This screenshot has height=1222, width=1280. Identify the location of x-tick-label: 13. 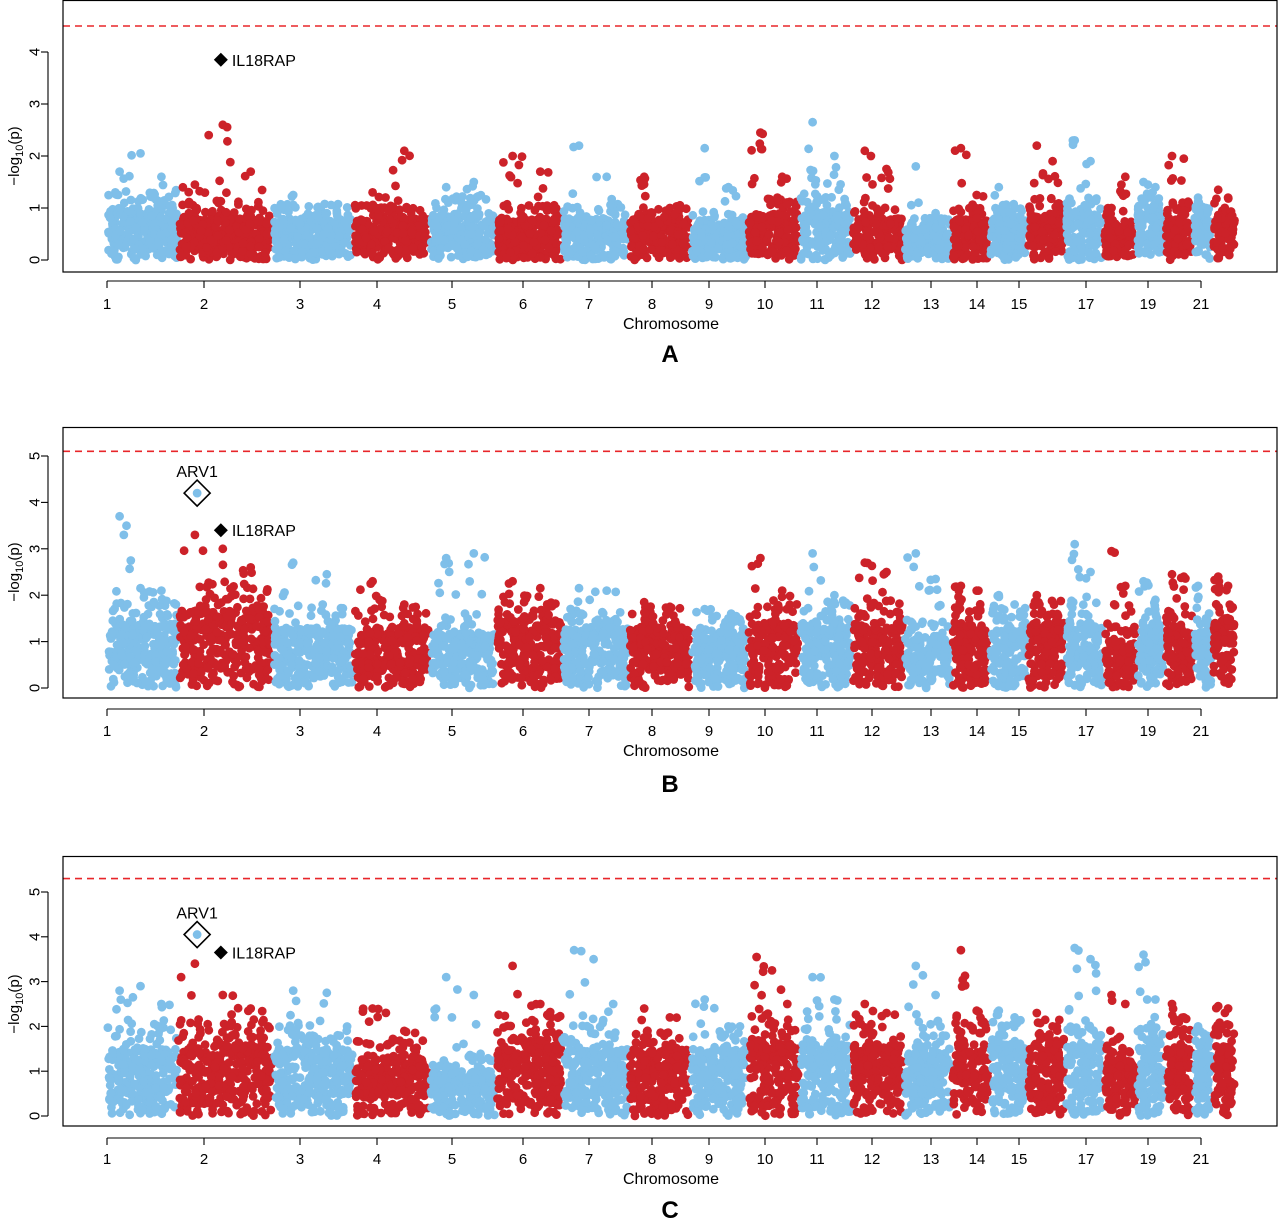
(931, 304).